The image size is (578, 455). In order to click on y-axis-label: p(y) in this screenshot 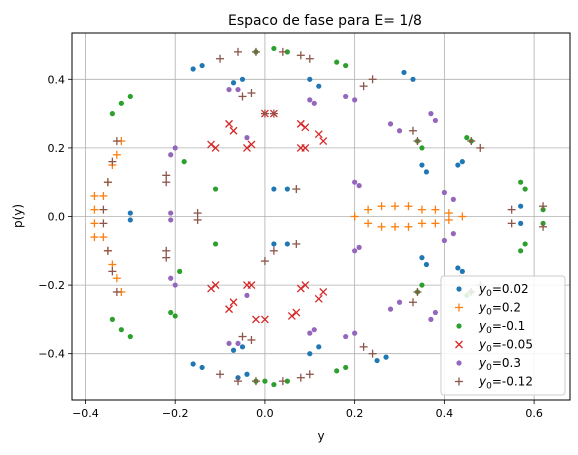, I will do `click(18, 216)`.